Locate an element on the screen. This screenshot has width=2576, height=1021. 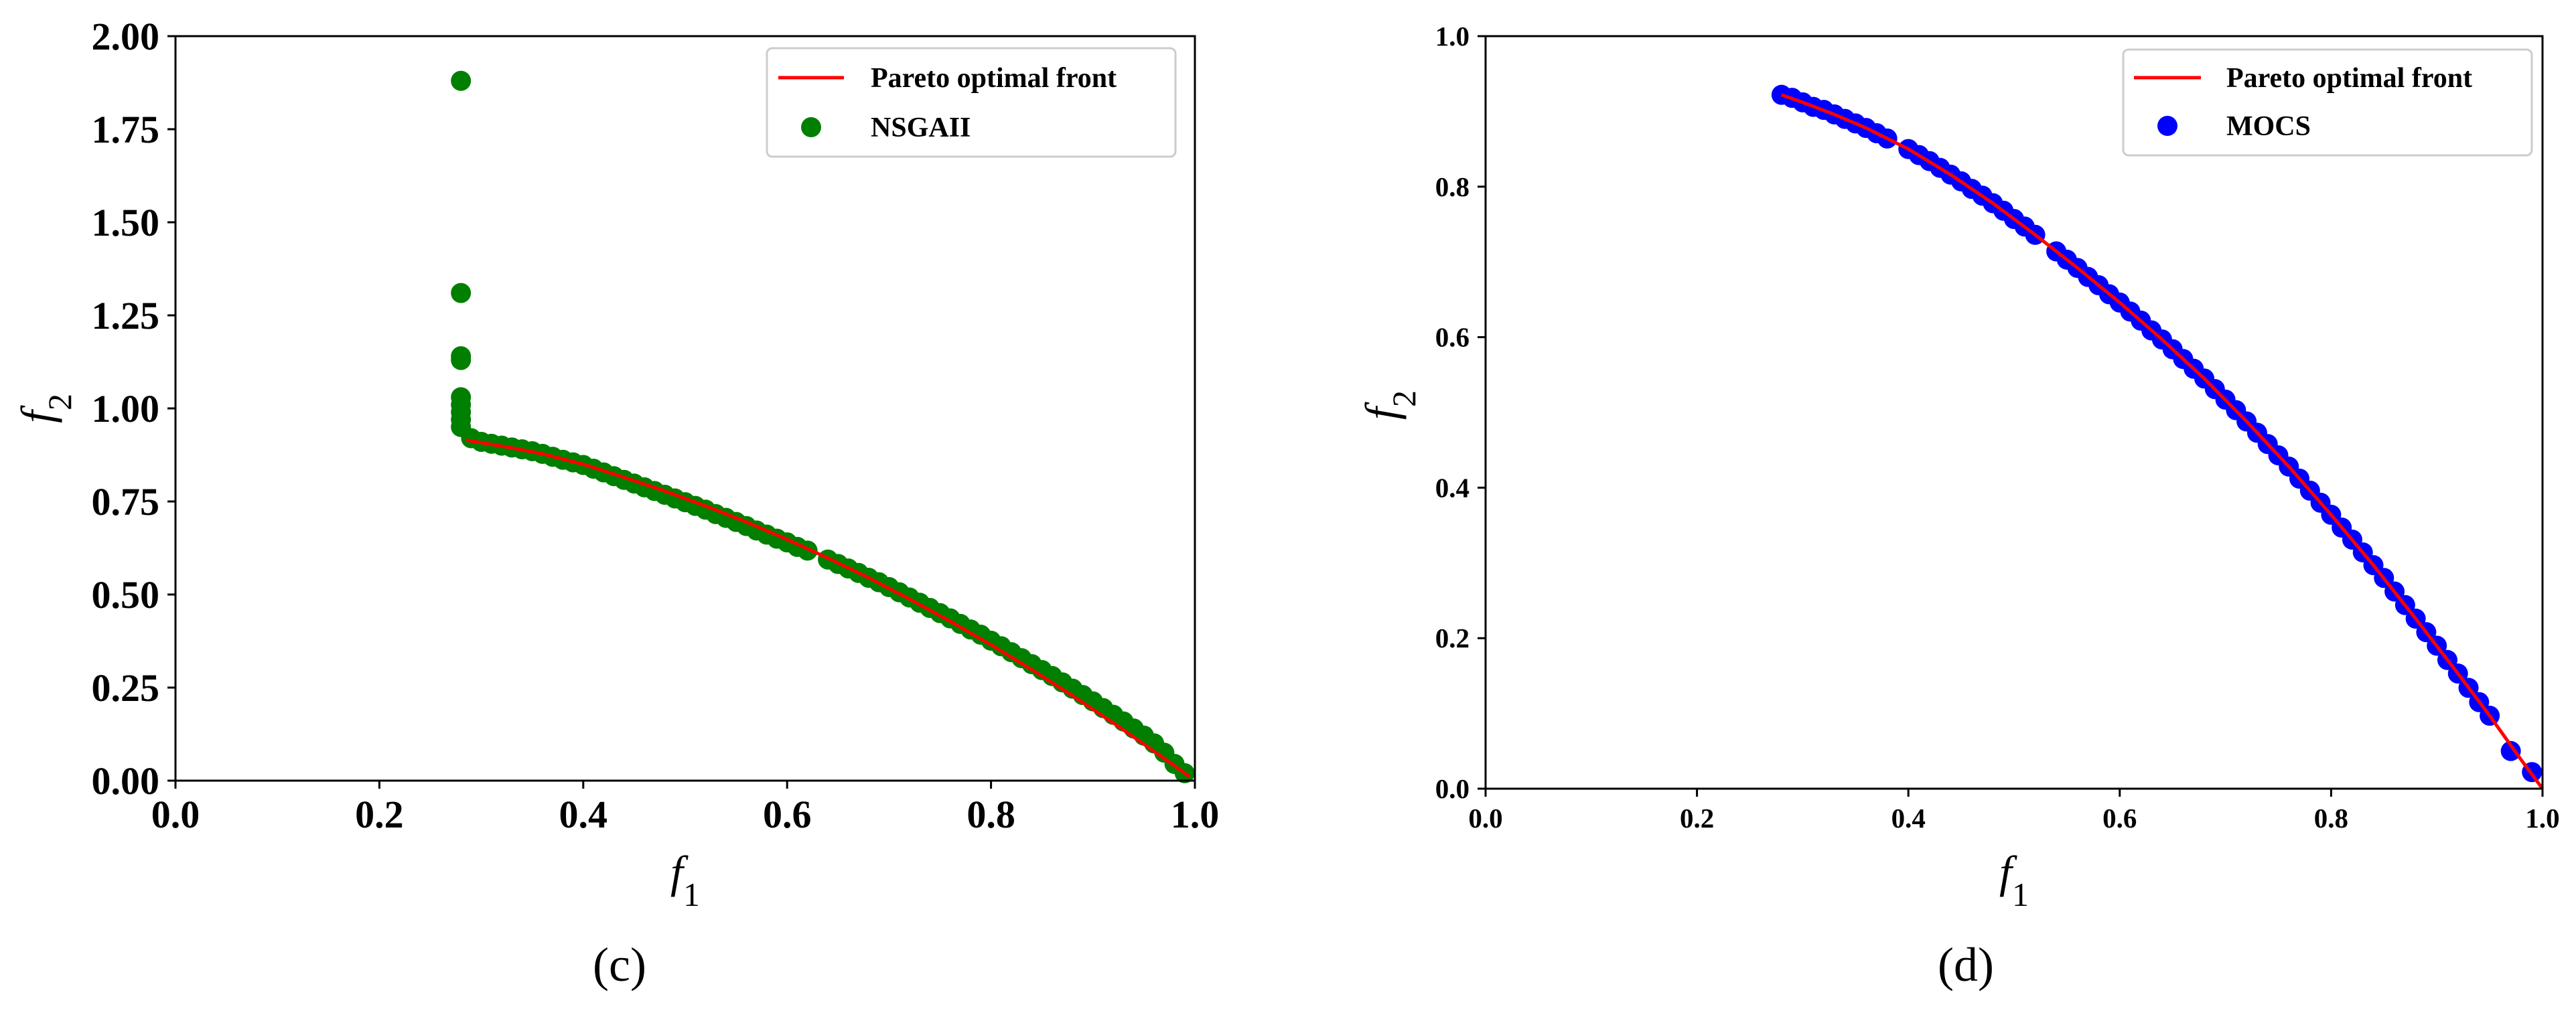
chart-c-ytick-label: 1.75 is located at coordinates (126, 129).